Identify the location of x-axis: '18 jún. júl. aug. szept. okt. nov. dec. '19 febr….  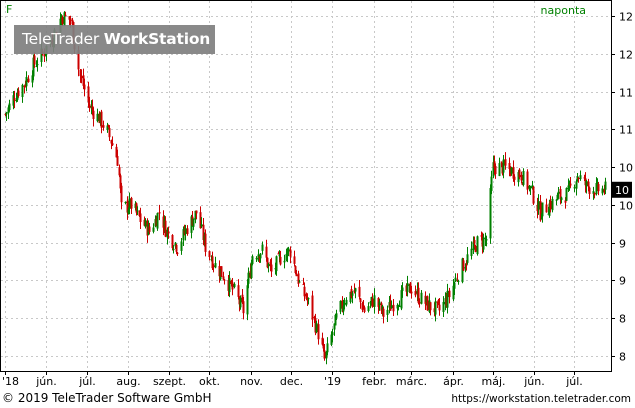
(292, 379).